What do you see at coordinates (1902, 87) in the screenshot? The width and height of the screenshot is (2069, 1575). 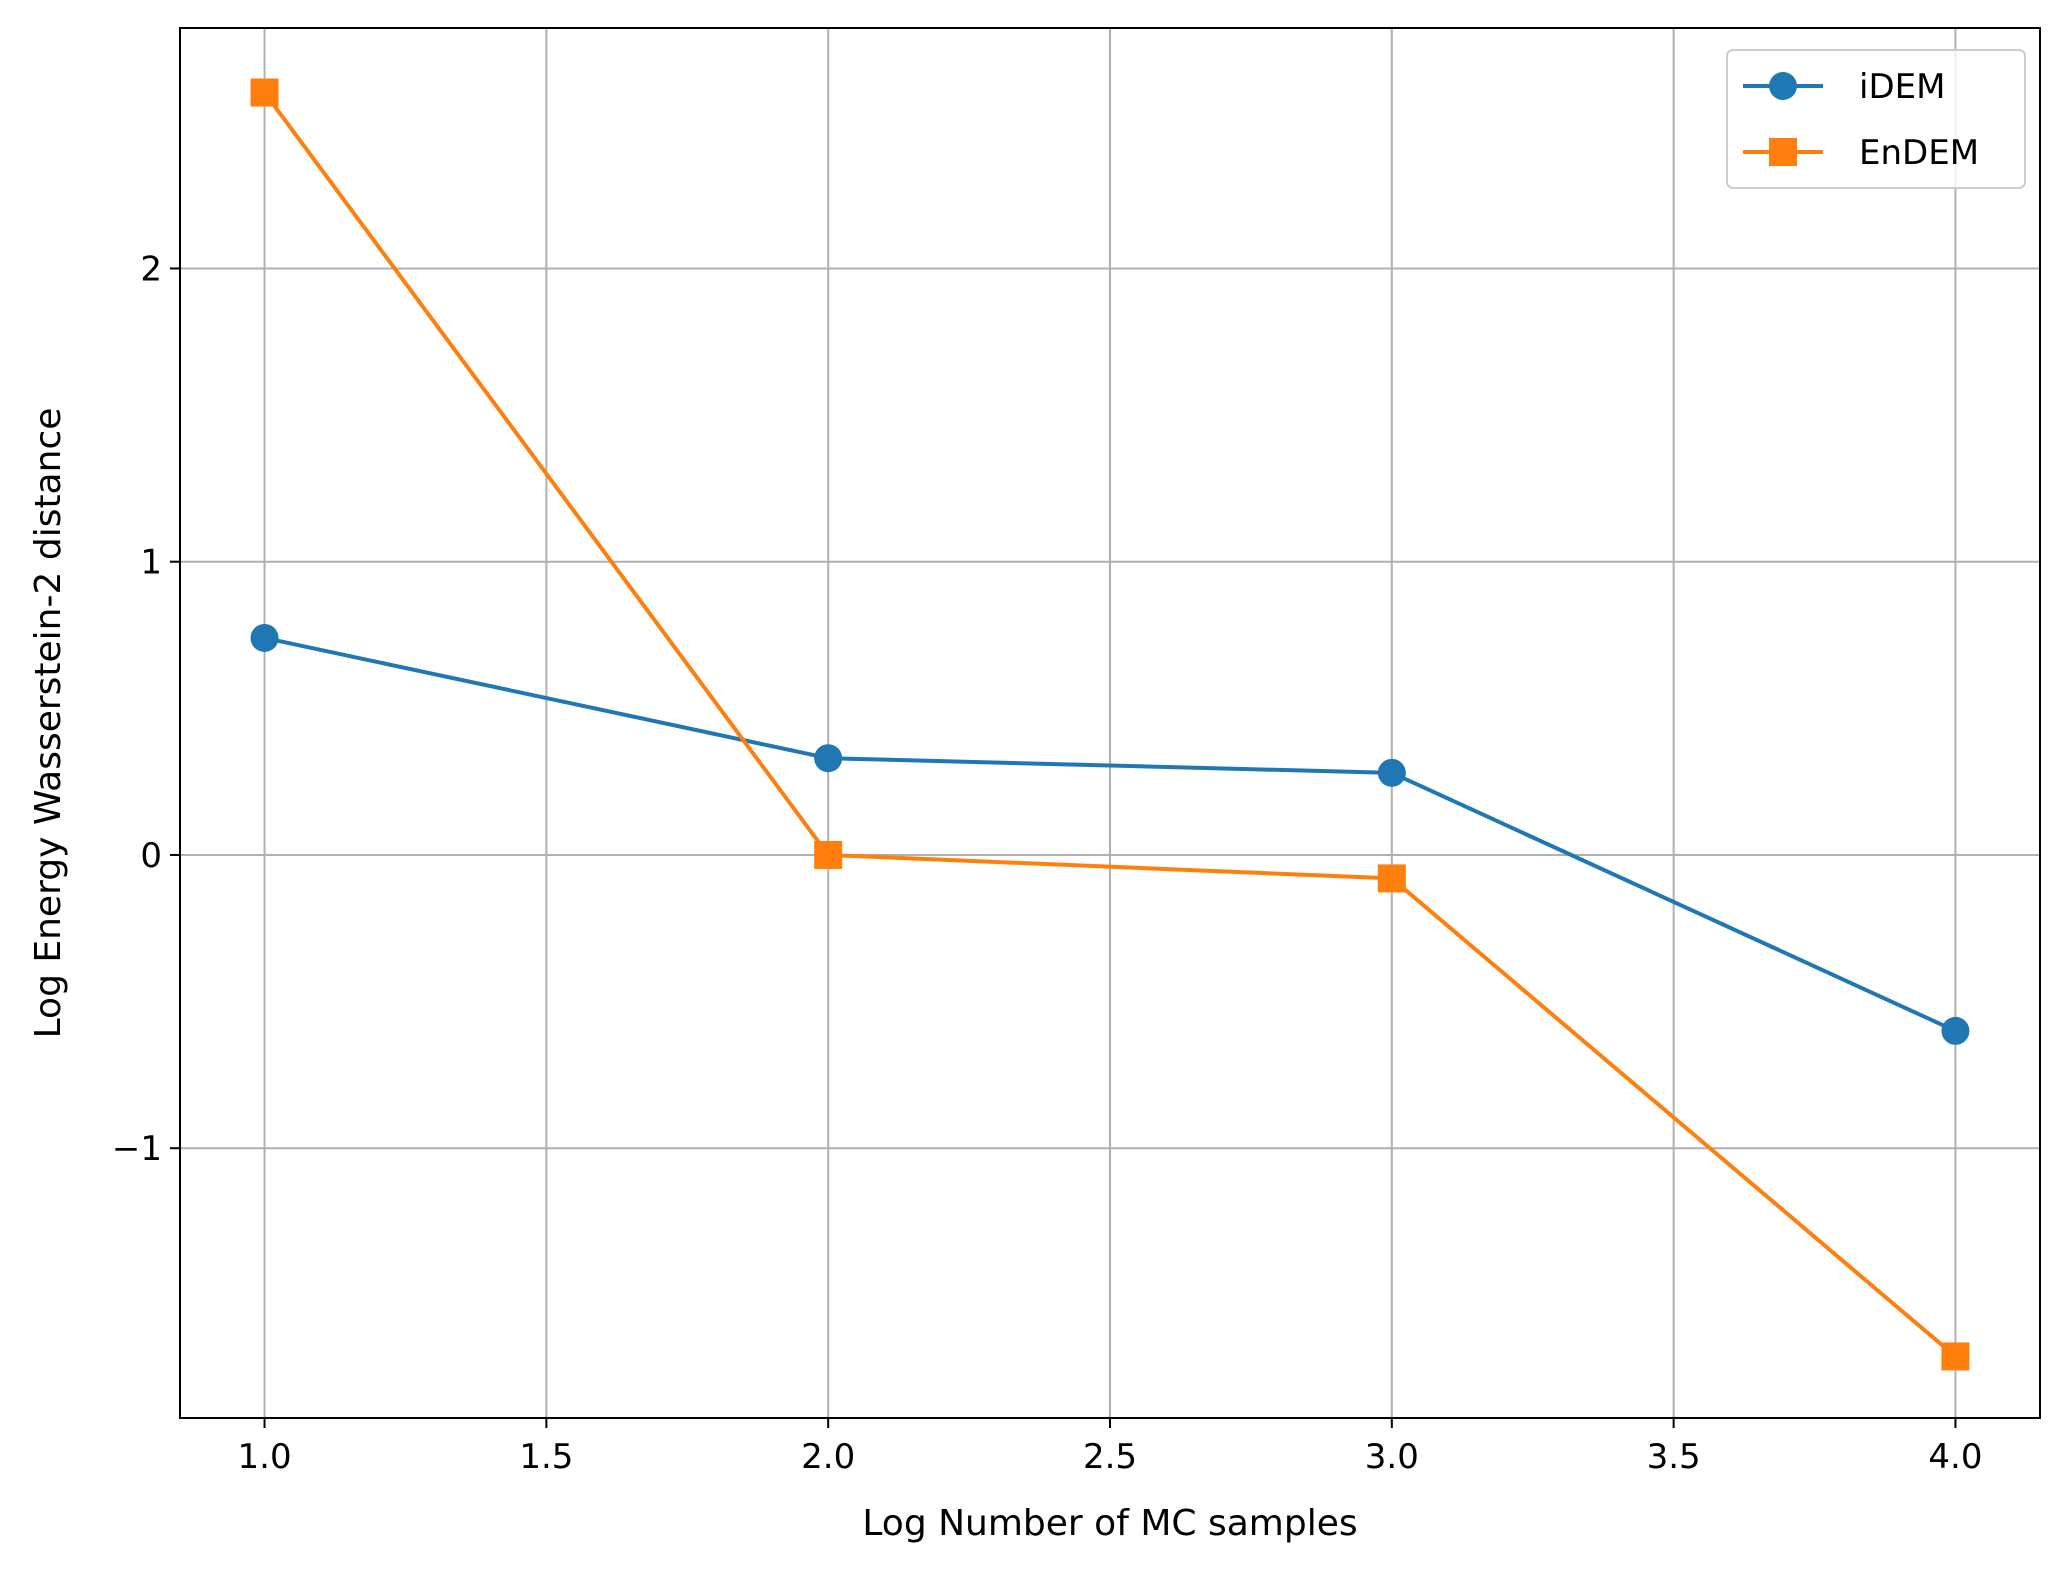 I see `legend-label: iDEM` at bounding box center [1902, 87].